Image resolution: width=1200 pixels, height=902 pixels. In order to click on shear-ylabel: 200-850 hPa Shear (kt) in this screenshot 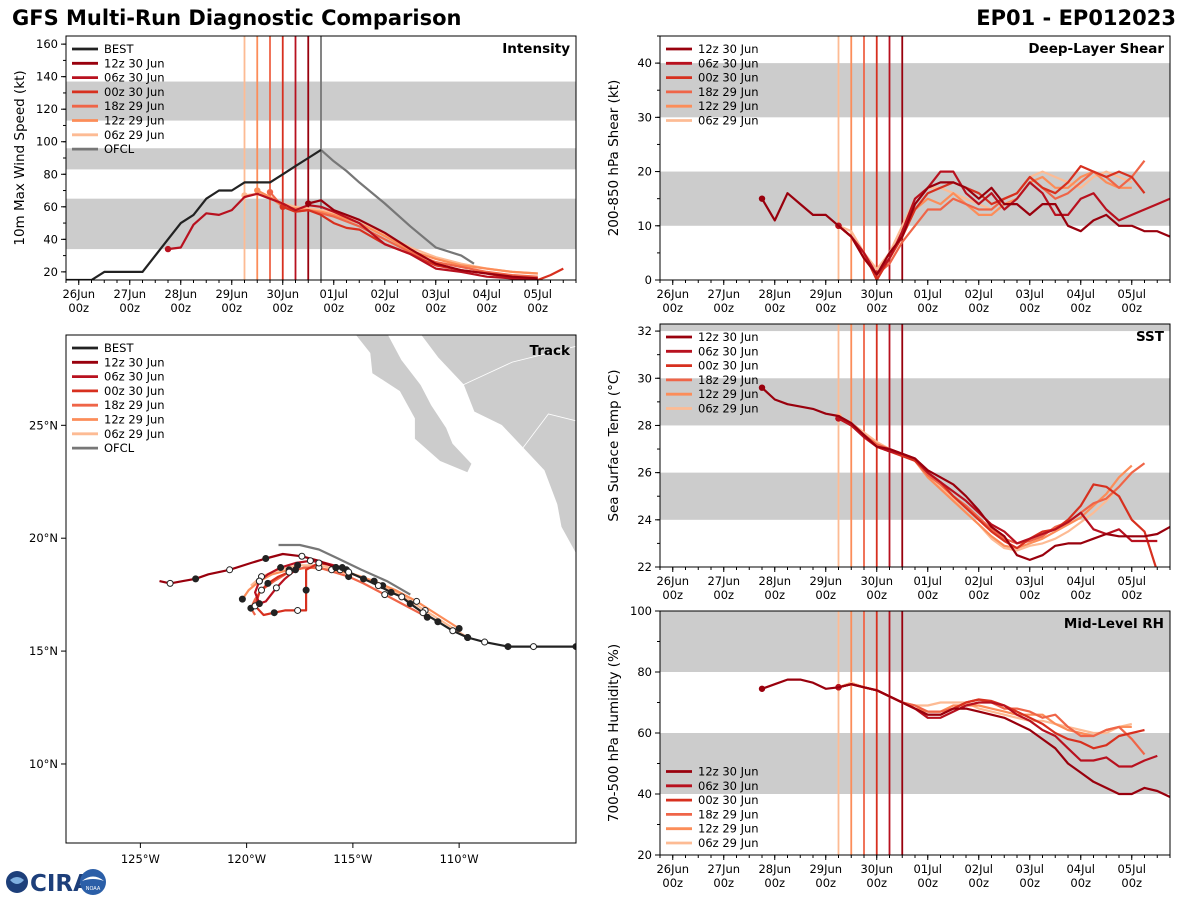, I will do `click(614, 158)`.